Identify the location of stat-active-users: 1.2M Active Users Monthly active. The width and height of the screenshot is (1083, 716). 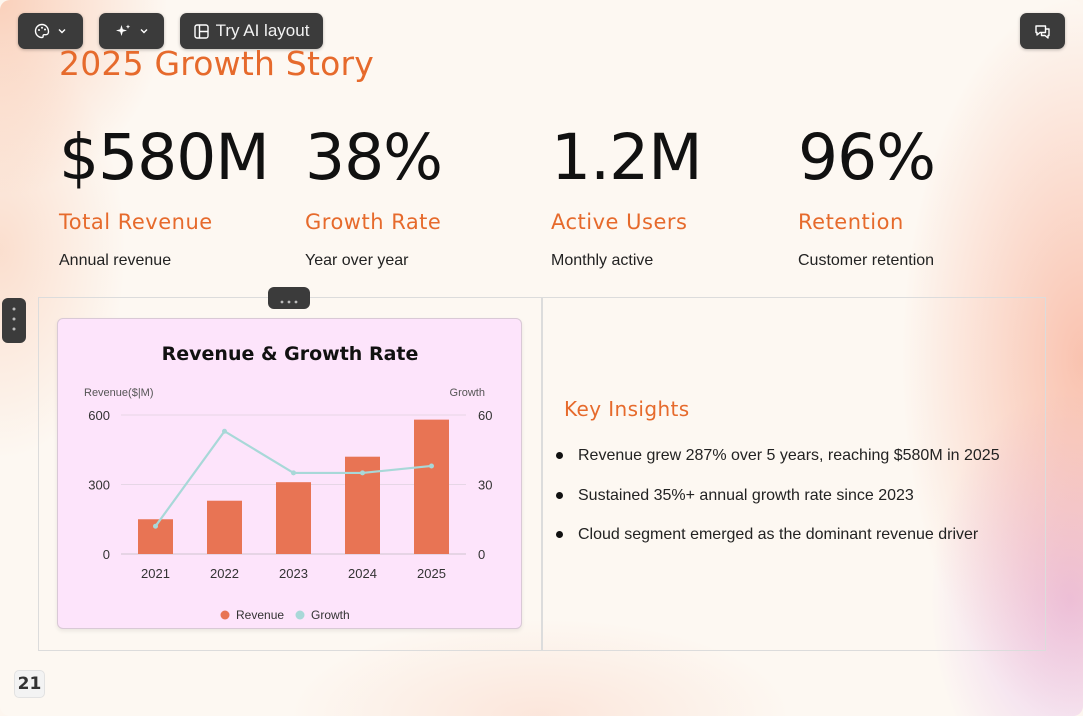
(673, 194).